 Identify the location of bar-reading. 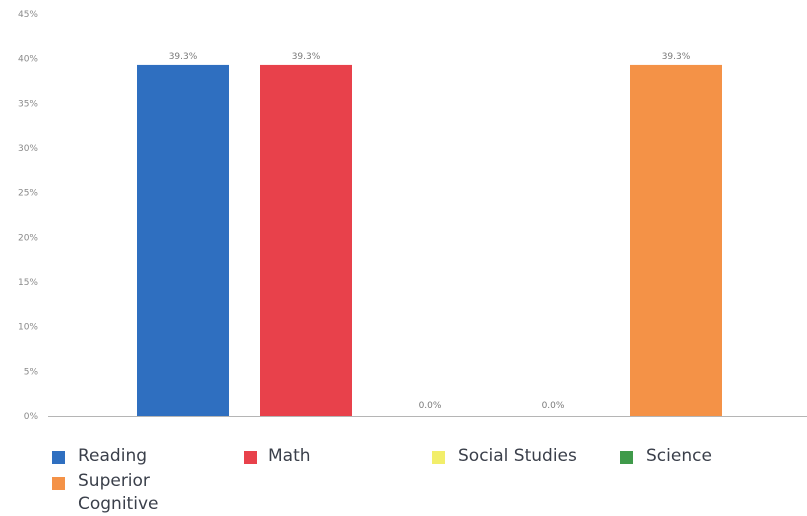
(183, 240).